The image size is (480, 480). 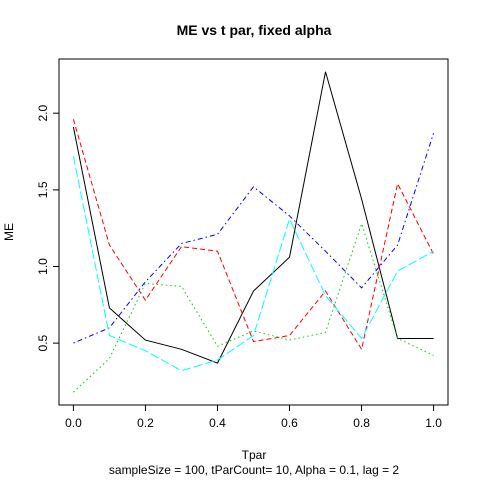 I want to click on y-tick-label: 2.0, so click(x=43, y=113).